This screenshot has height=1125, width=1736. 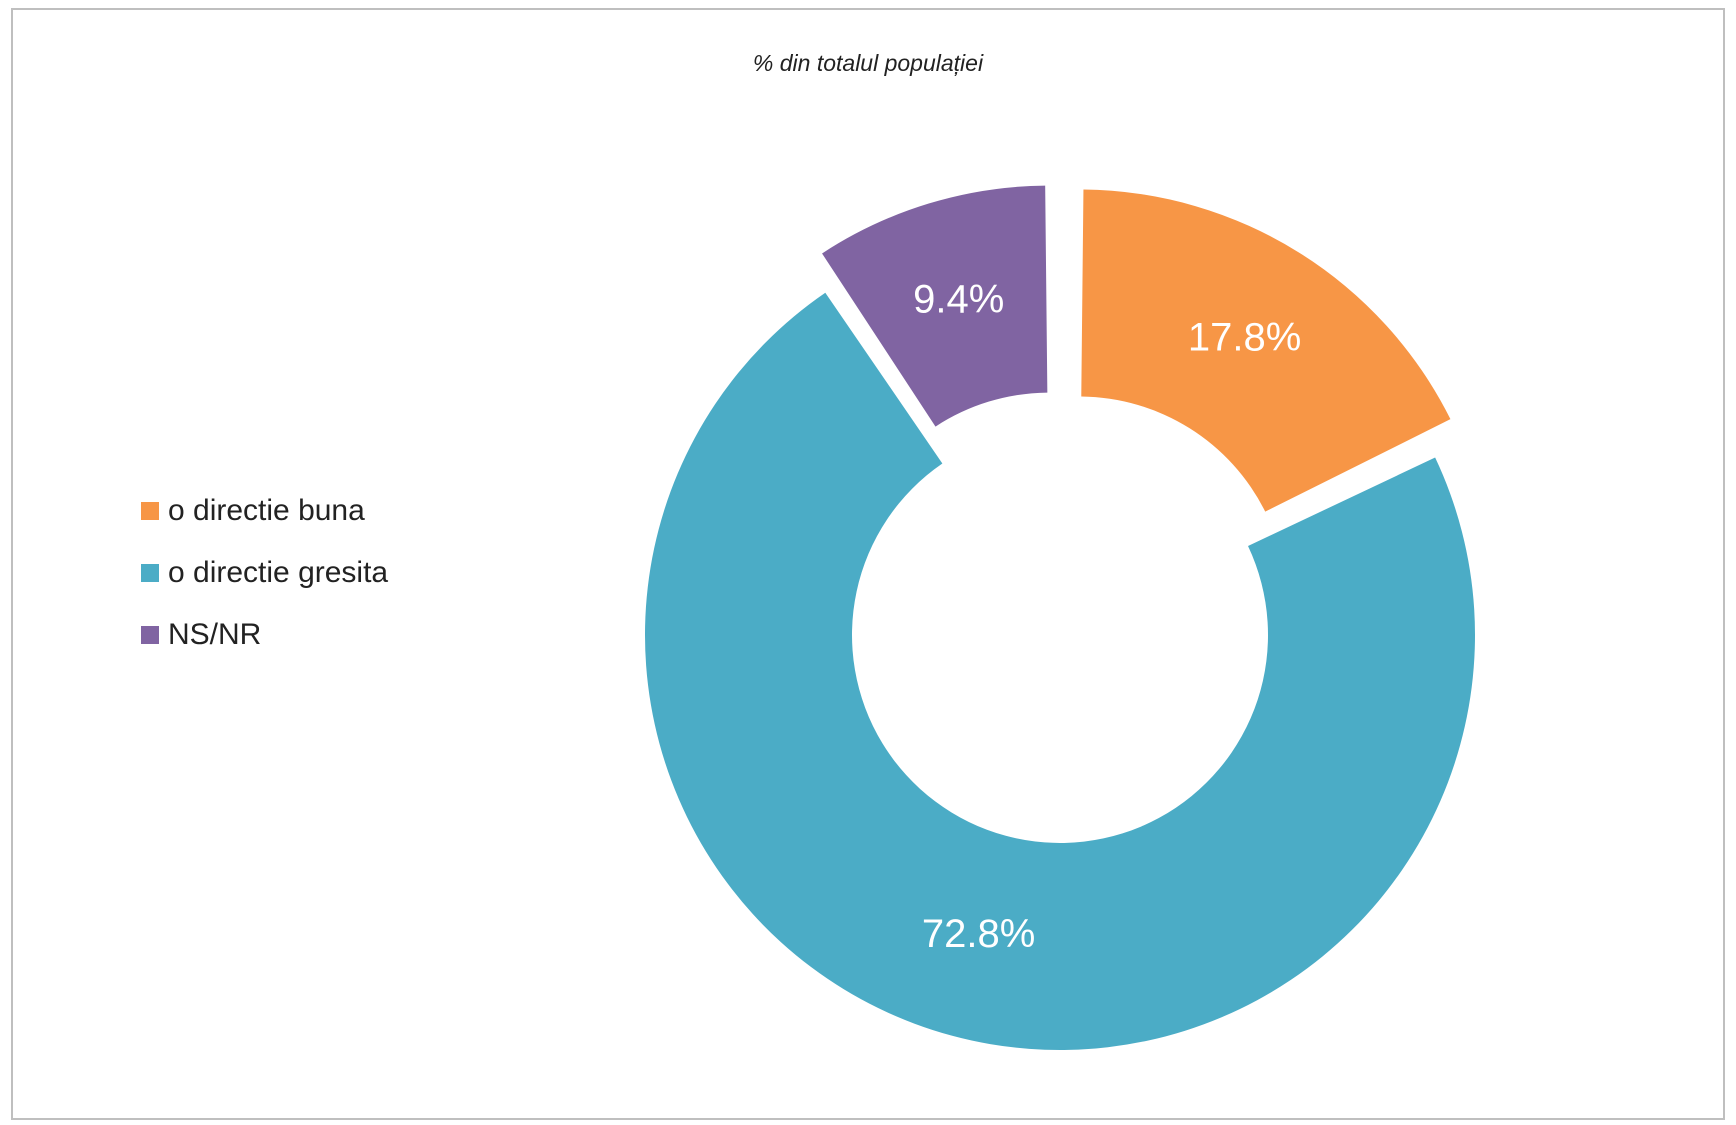 I want to click on chart-title: % din totalul populației, so click(x=868, y=63).